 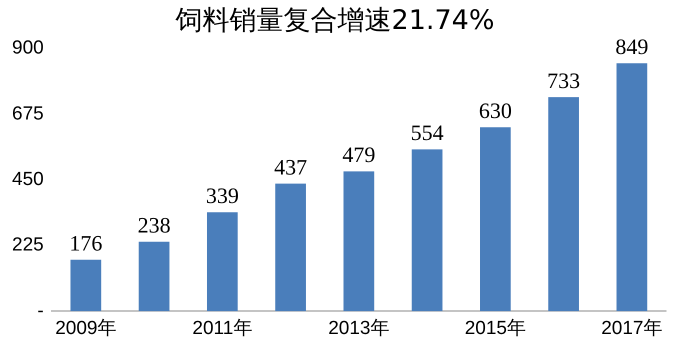 What do you see at coordinates (85, 243) in the screenshot?
I see `data-label: 176` at bounding box center [85, 243].